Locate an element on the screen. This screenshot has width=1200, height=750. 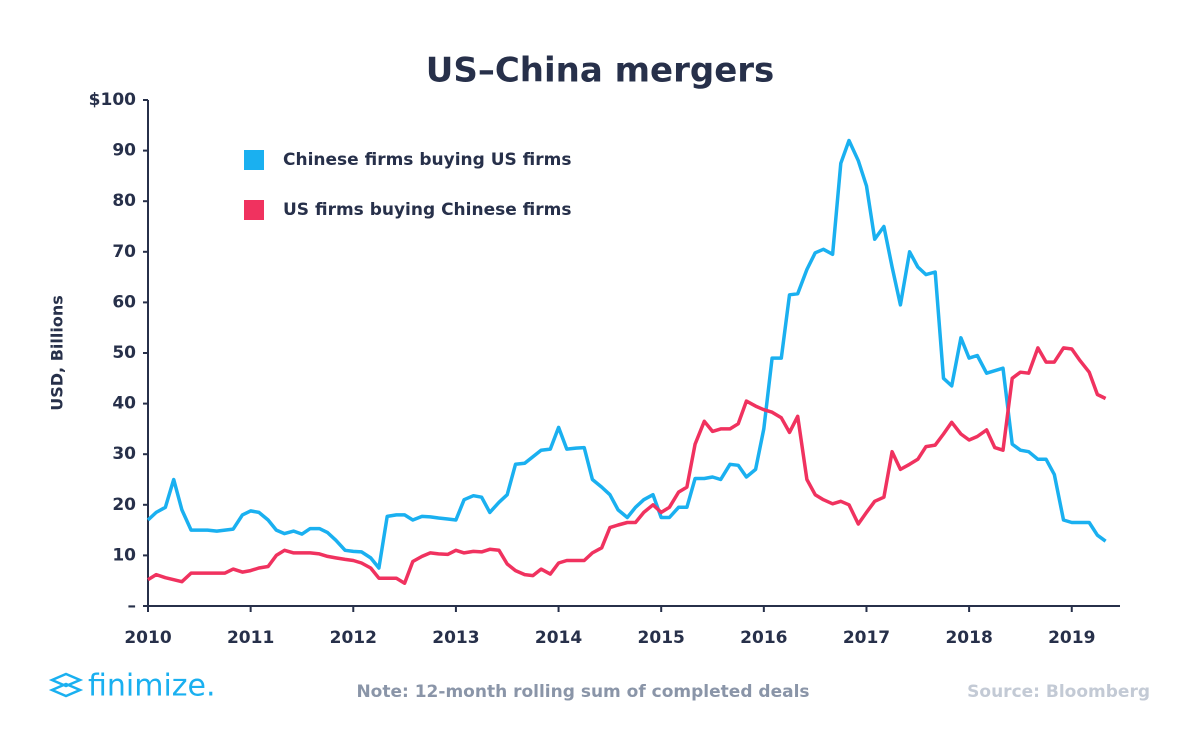
brand: finimize. is located at coordinates (152, 686).